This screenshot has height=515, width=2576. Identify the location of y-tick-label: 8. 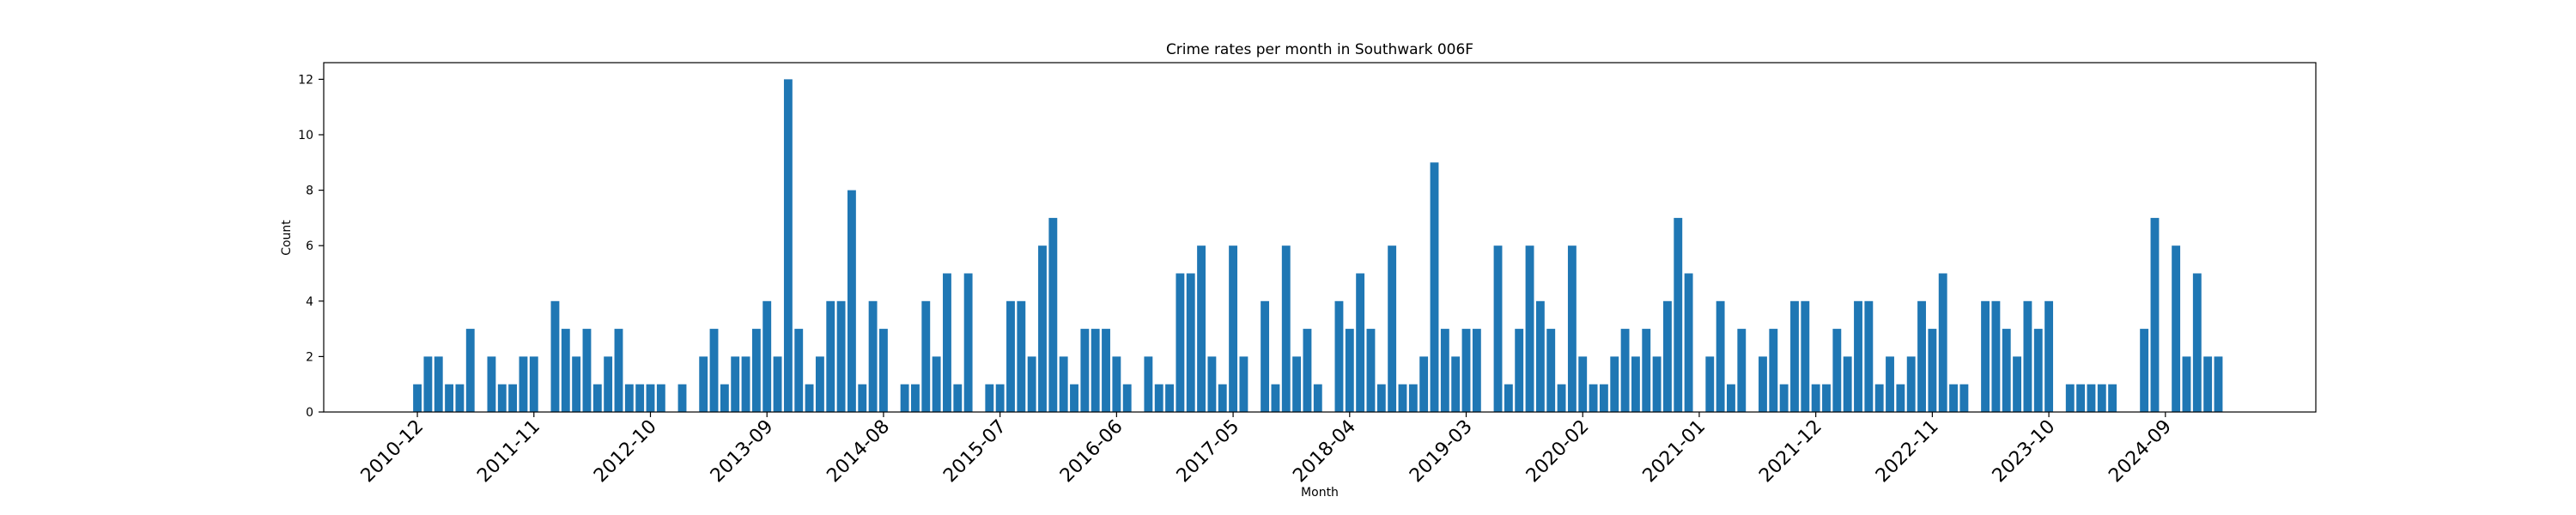
(310, 191).